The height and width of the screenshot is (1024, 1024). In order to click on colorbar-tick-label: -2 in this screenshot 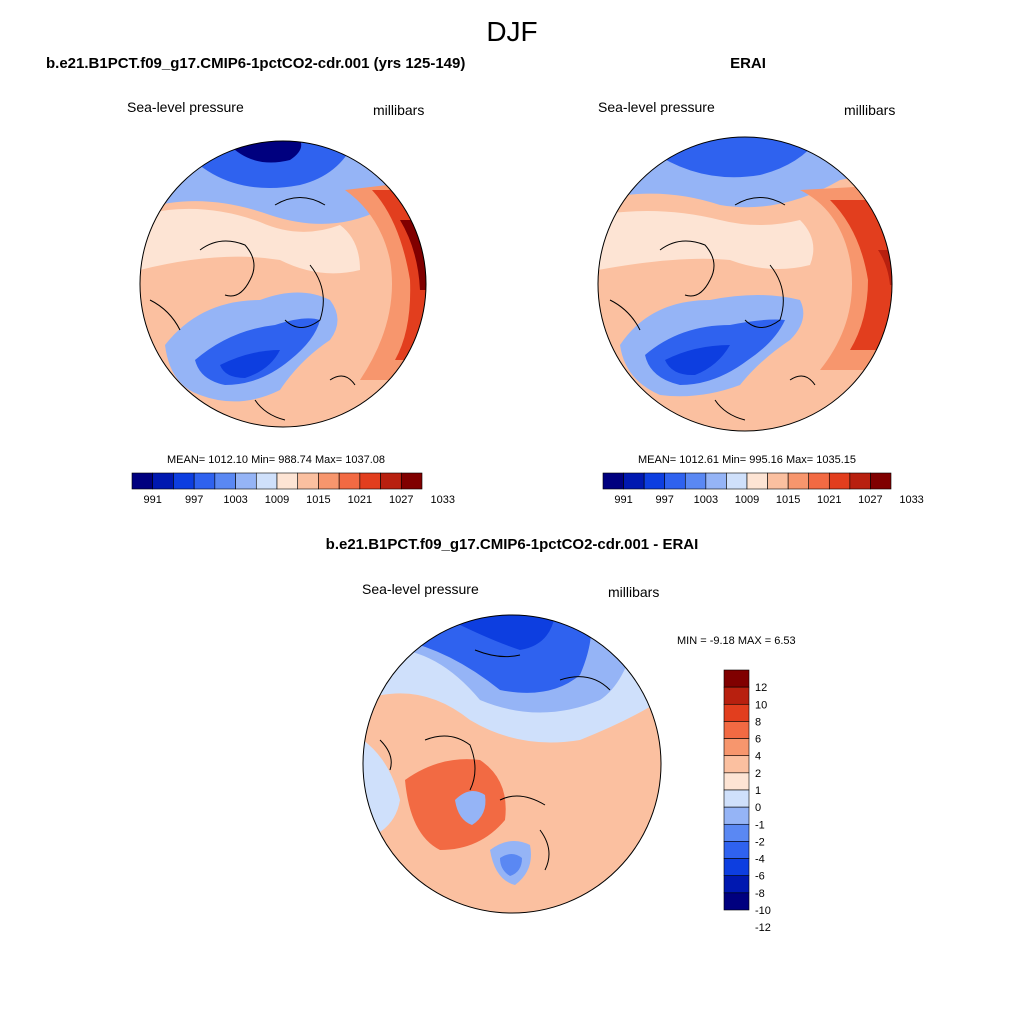, I will do `click(760, 842)`.